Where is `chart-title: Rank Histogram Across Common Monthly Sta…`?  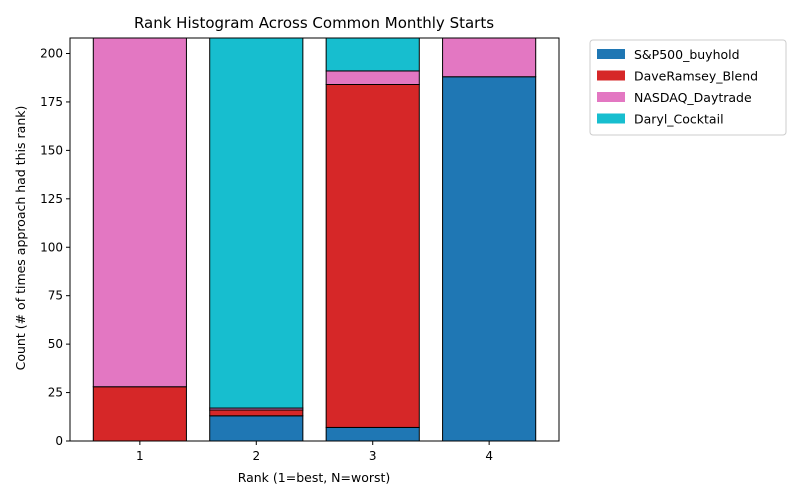
chart-title: Rank Histogram Across Common Monthly Sta… is located at coordinates (314, 23).